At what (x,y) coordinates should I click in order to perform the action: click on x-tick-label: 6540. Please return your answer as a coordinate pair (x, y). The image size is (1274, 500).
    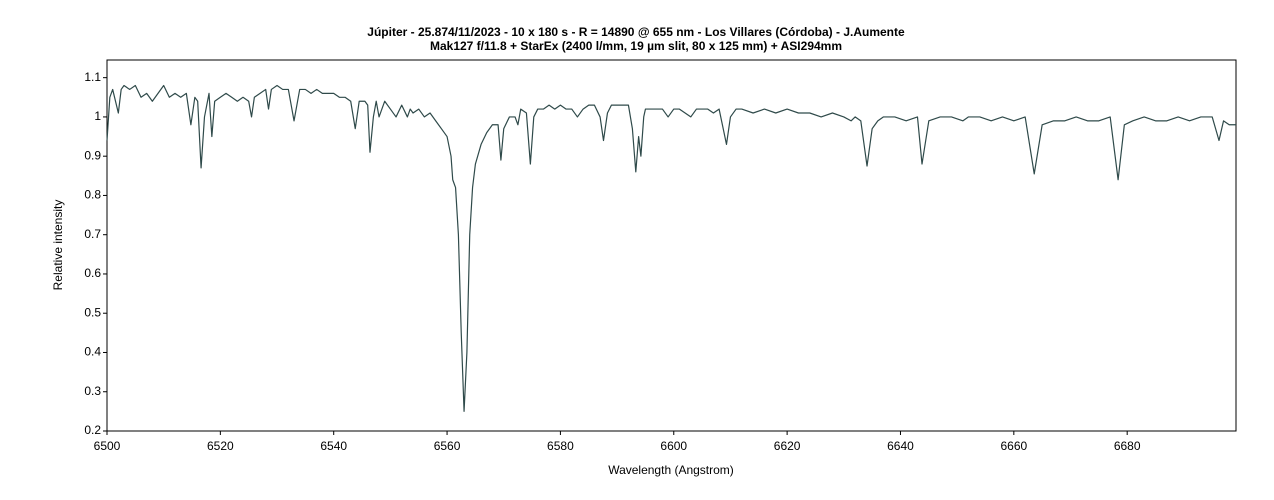
    Looking at the image, I should click on (333, 446).